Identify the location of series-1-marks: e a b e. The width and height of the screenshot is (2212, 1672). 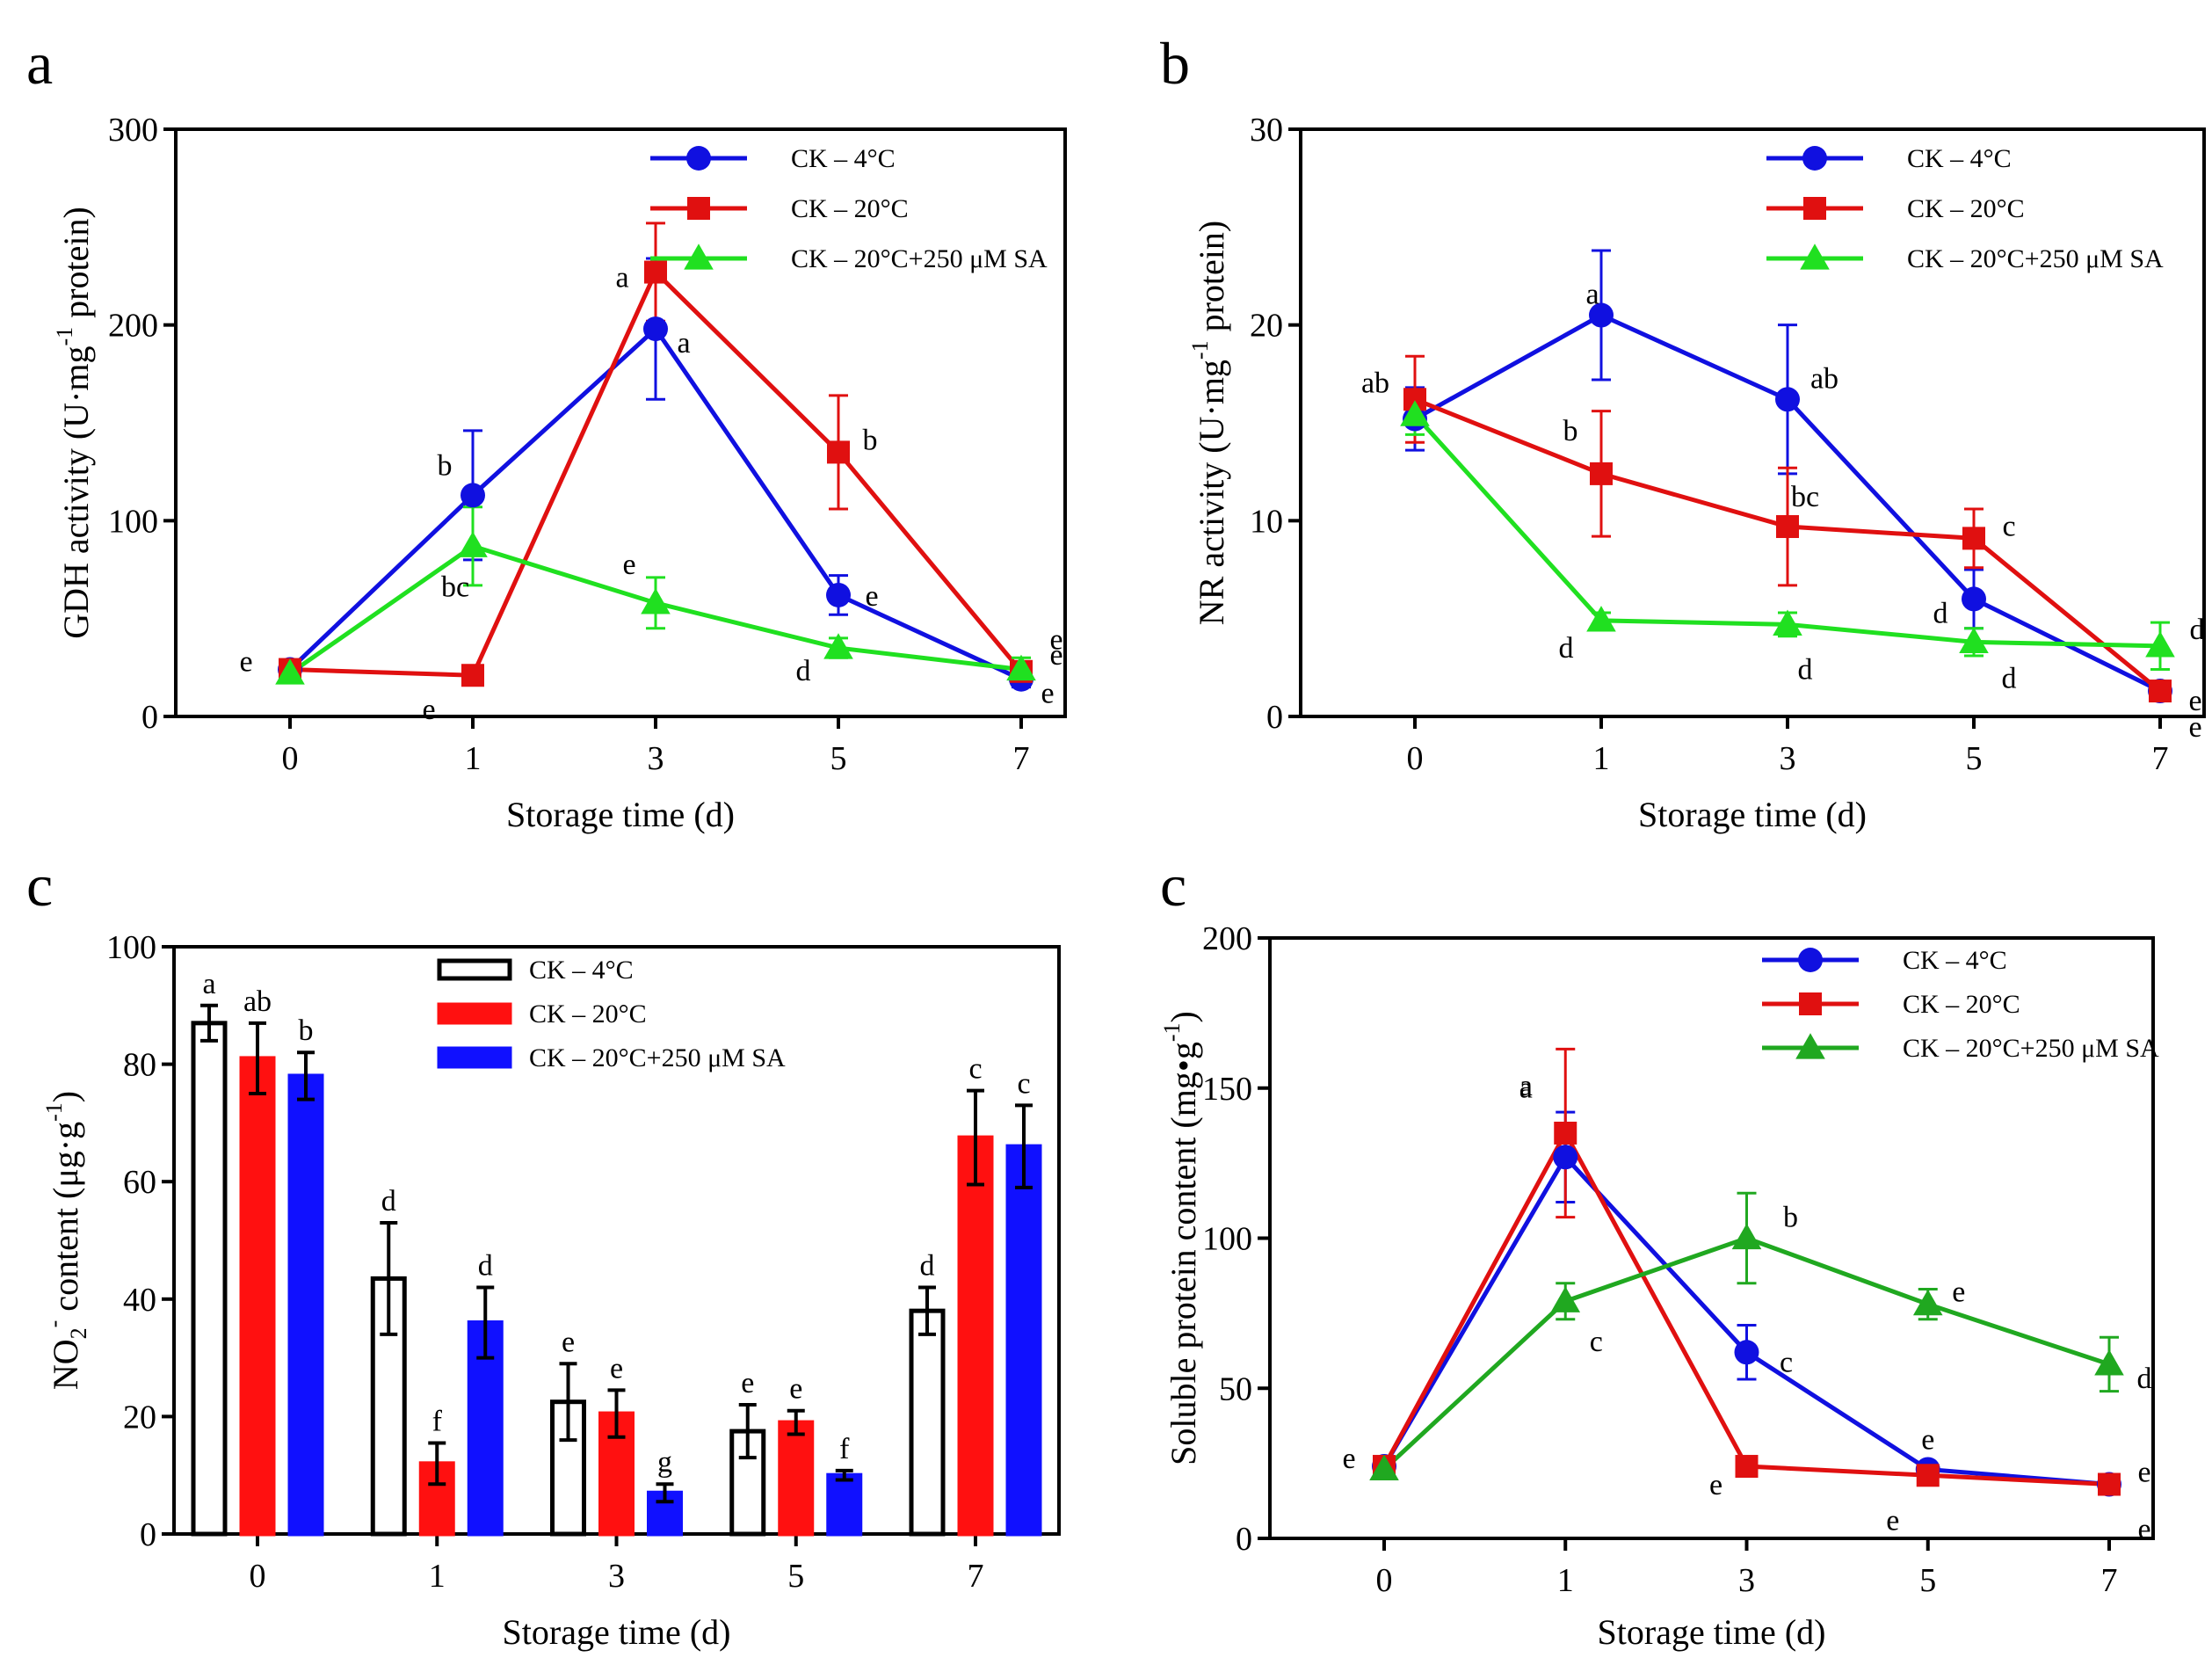
(671, 493).